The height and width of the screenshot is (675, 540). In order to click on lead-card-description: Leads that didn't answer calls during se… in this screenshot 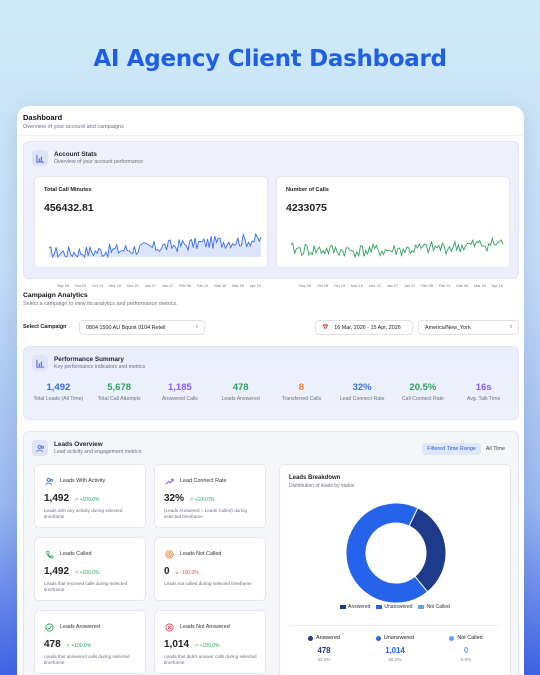, I will do `click(210, 659)`.